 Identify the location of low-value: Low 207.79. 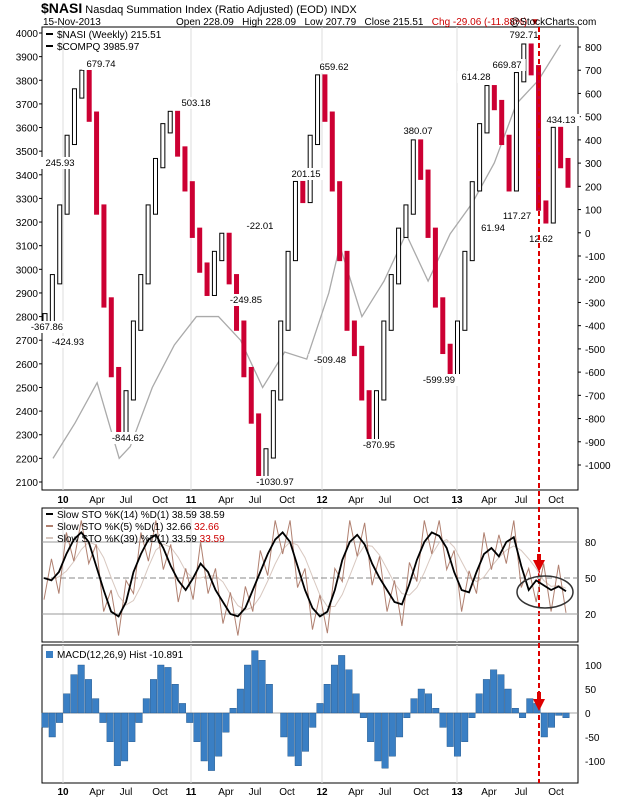
(330, 22).